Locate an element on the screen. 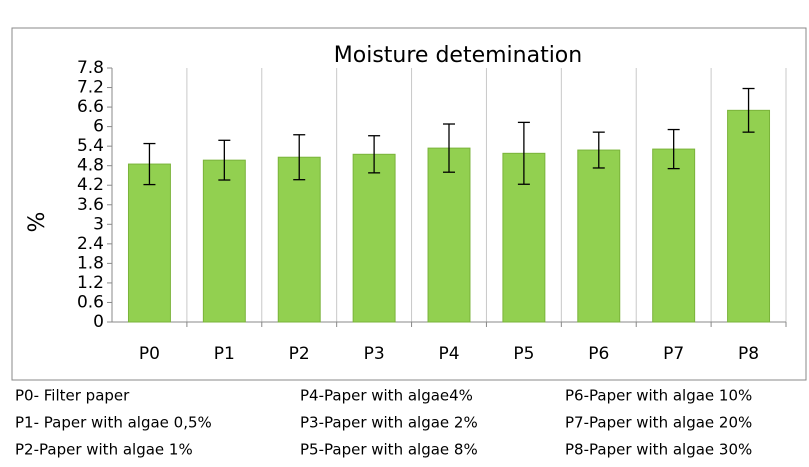 The image size is (809, 467). x-tick-label: P7 is located at coordinates (673, 354).